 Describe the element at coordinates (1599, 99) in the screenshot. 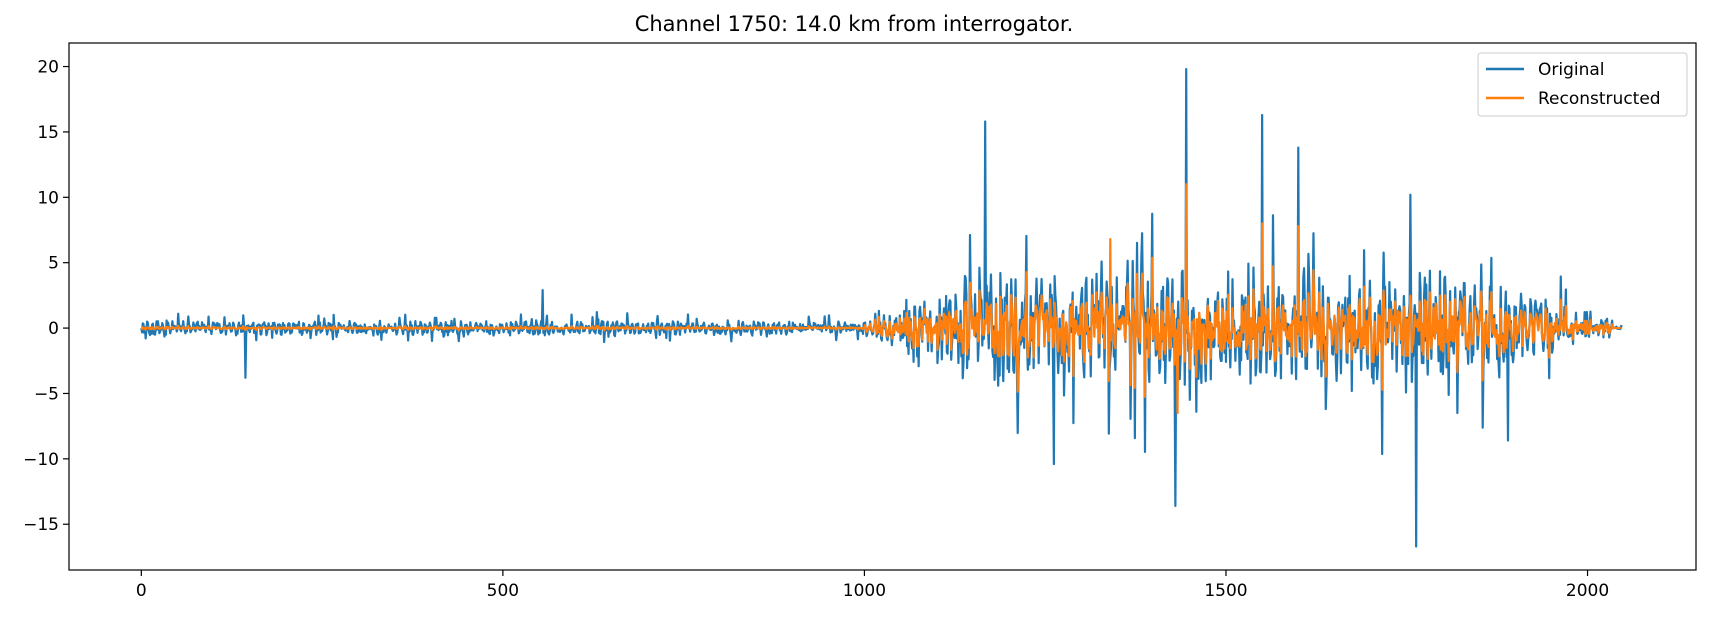

I see `legend-label-reconstructed: Reconstructed` at that location.